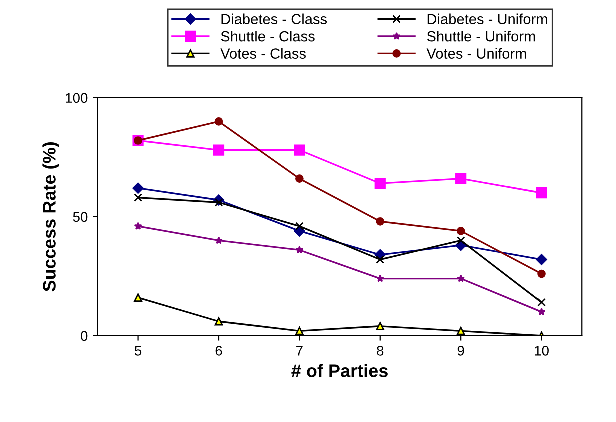 The width and height of the screenshot is (616, 422). What do you see at coordinates (219, 351) in the screenshot?
I see `x-tick-label: 6` at bounding box center [219, 351].